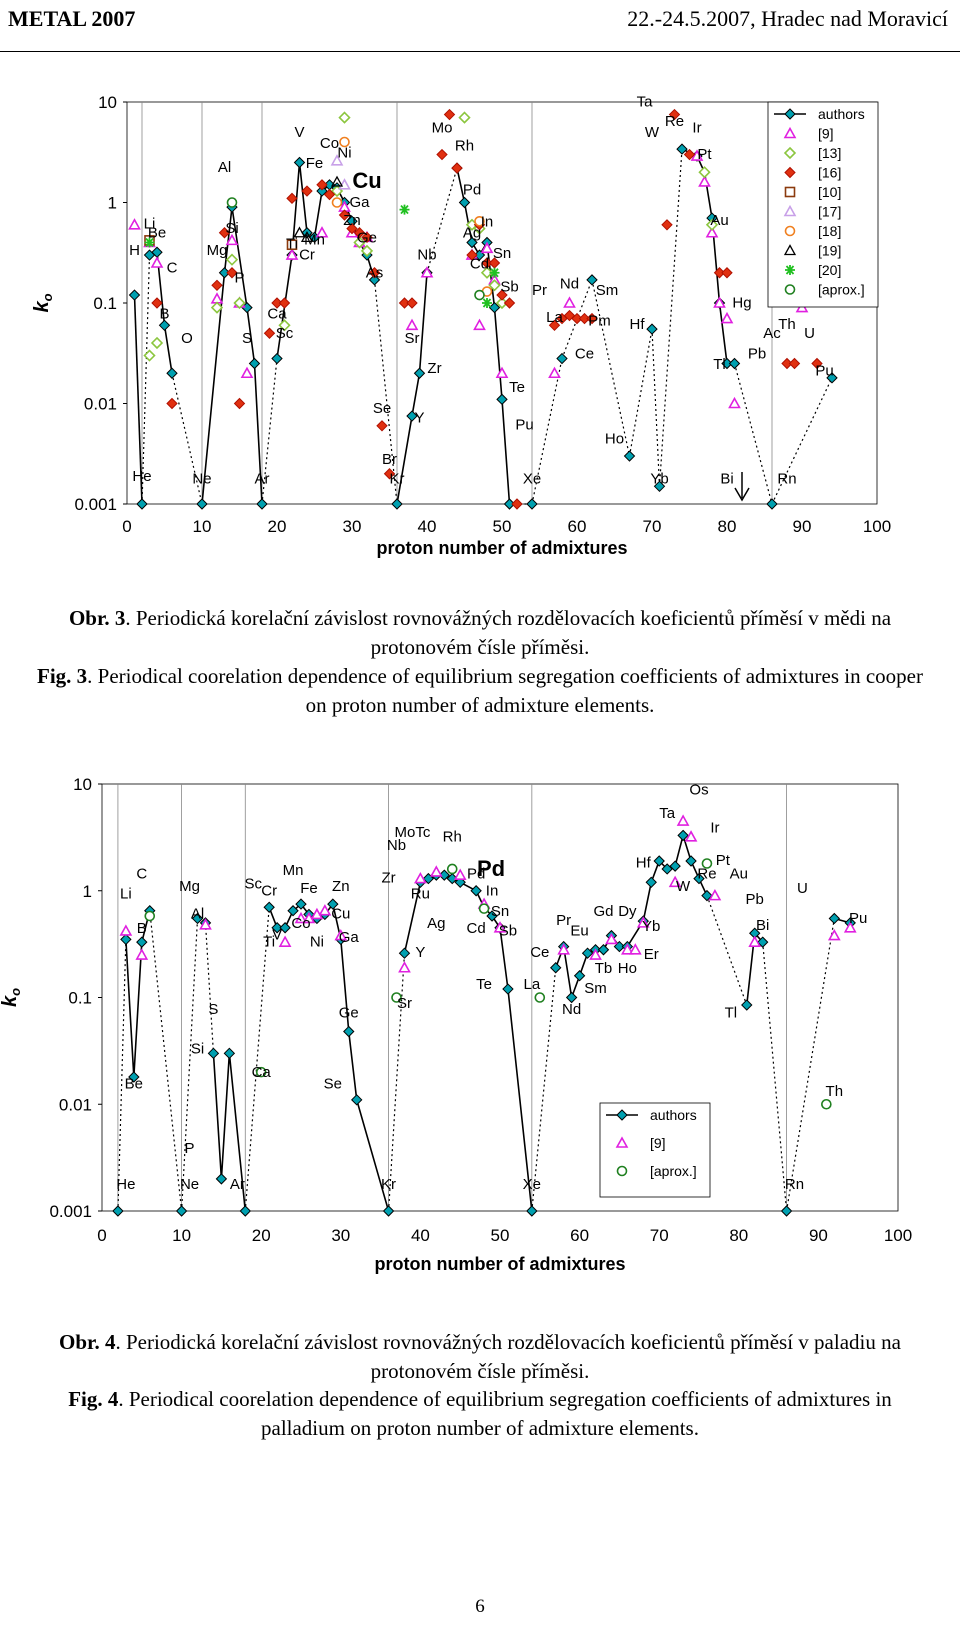 The height and width of the screenshot is (1627, 960). Describe the element at coordinates (670, 318) in the screenshot. I see `dotted-connector` at that location.